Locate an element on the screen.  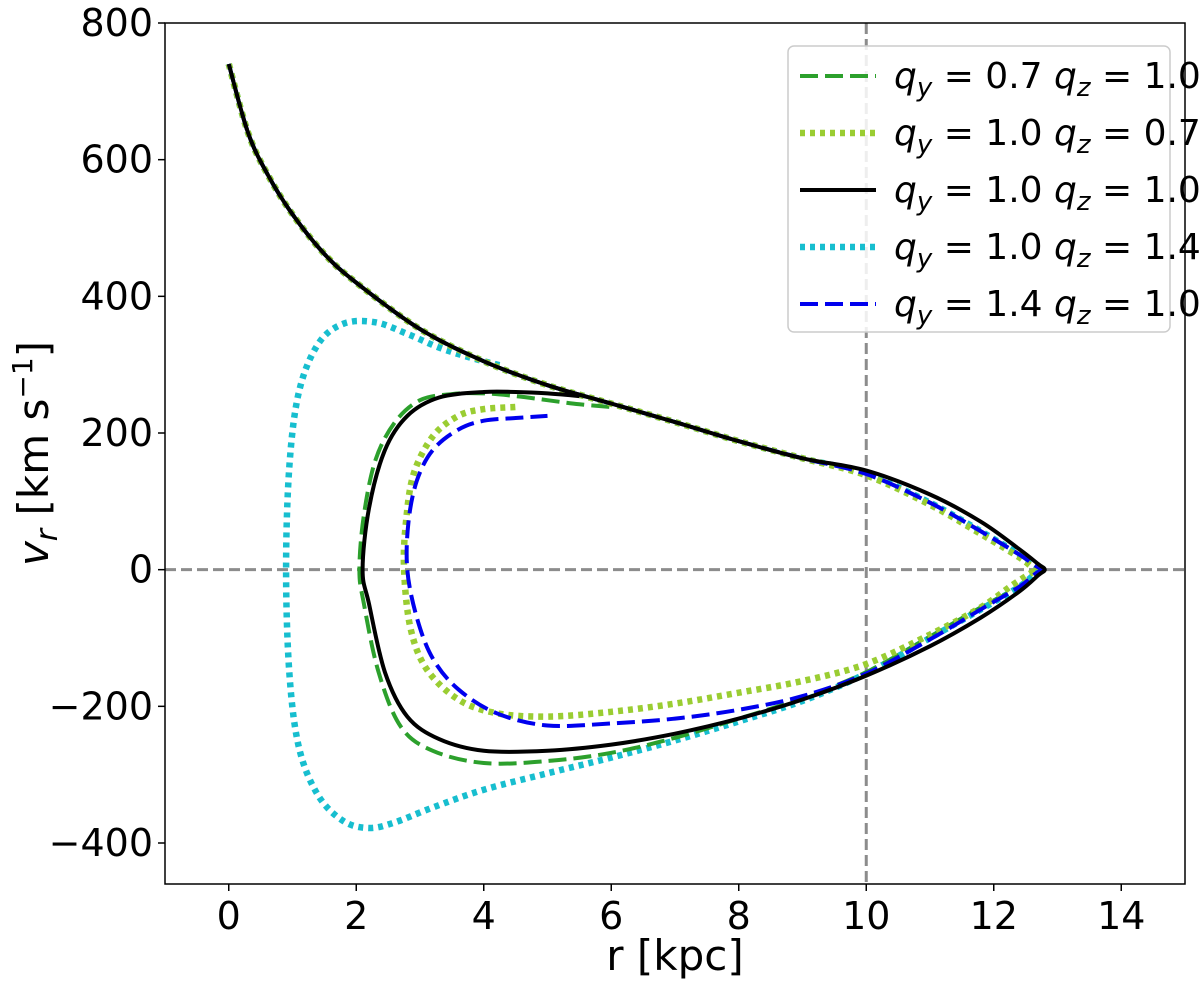
legend-entry-label: qy = 1.0 qz = 1.4 is located at coordinates (1047, 250).